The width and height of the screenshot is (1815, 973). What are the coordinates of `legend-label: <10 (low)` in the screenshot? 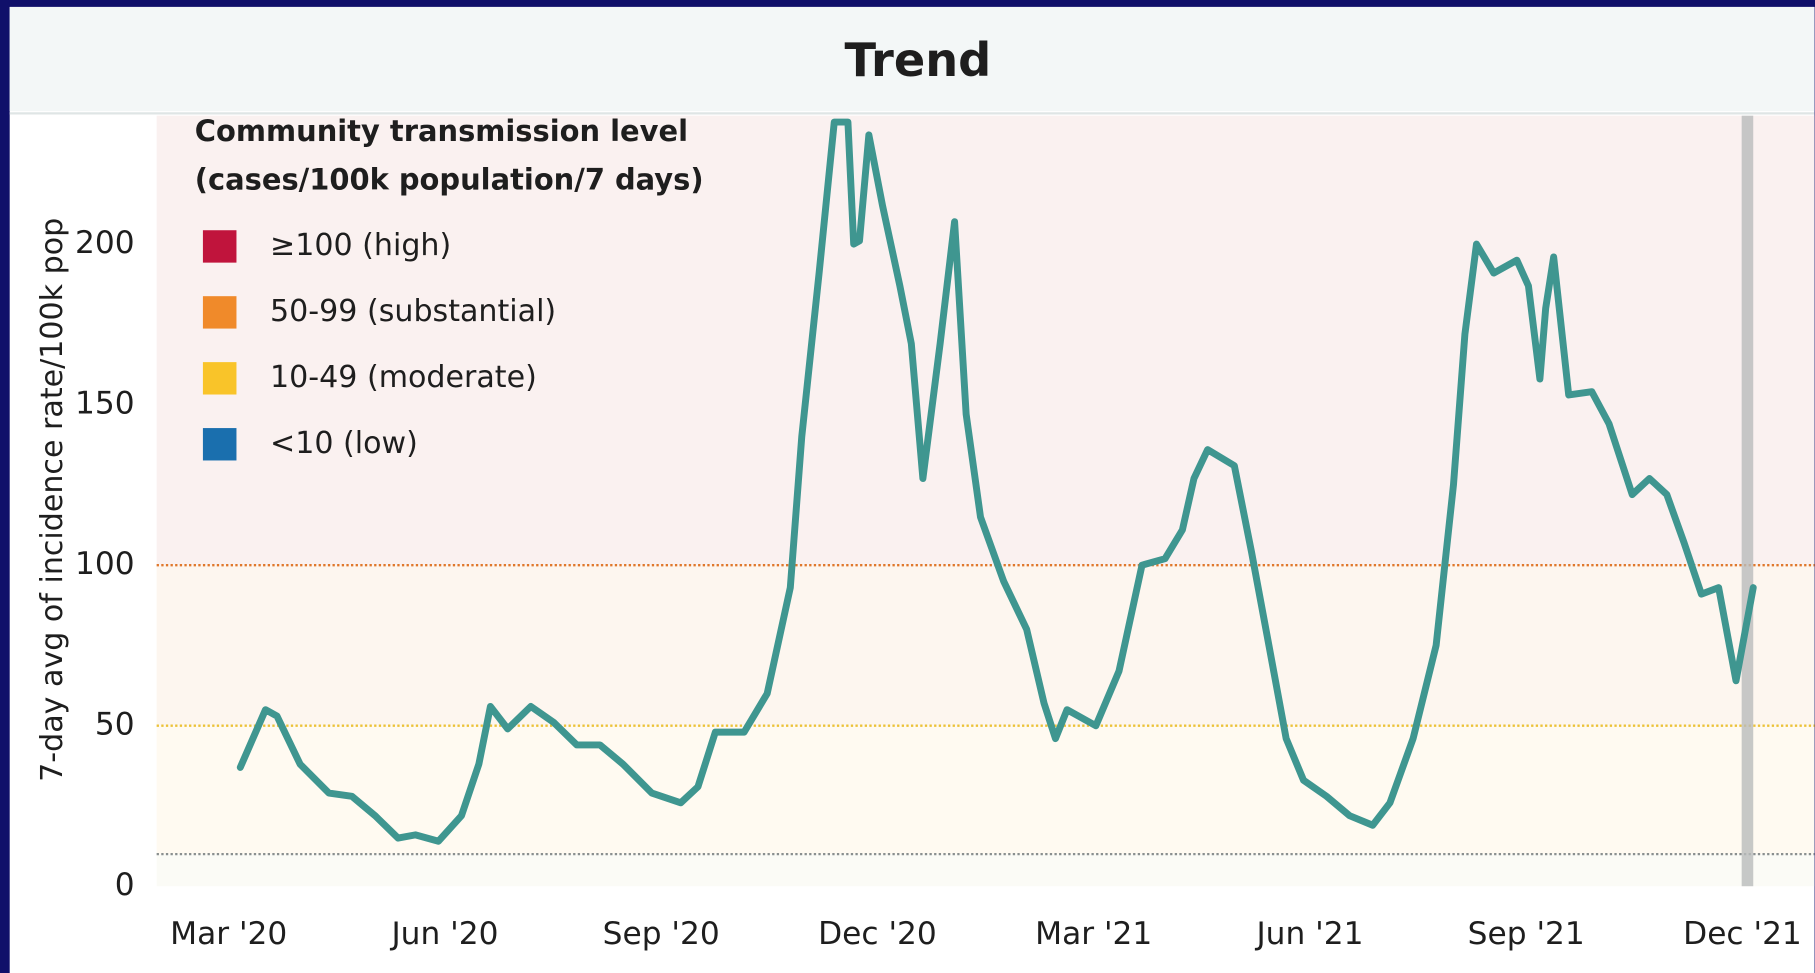 It's located at (344, 443).